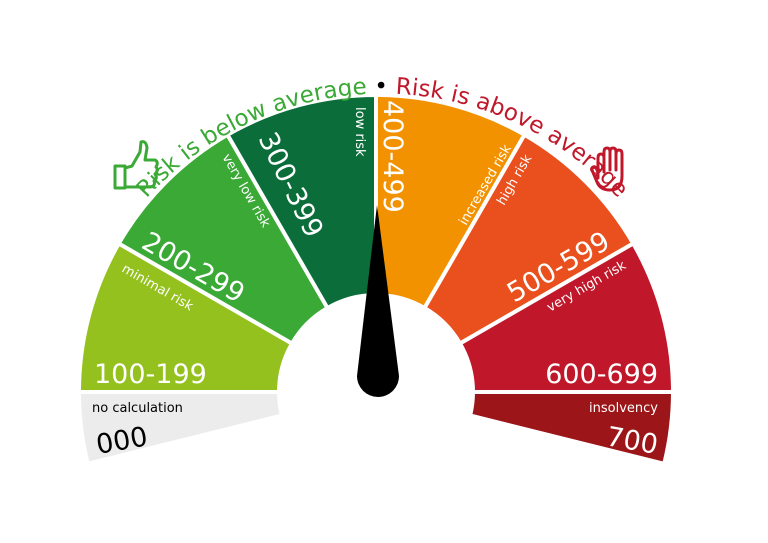  Describe the element at coordinates (359, 132) in the screenshot. I see `category-label-low-risk: low risk` at that location.